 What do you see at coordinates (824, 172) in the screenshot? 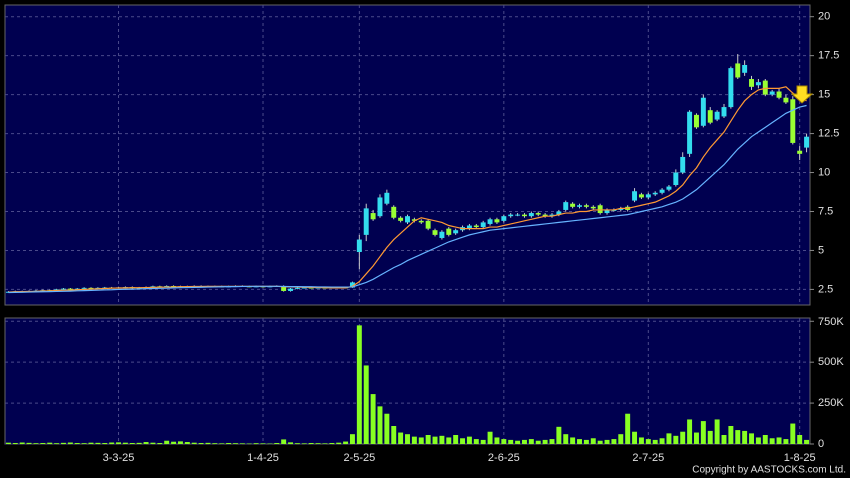
I see `y-tick-label: 10` at bounding box center [824, 172].